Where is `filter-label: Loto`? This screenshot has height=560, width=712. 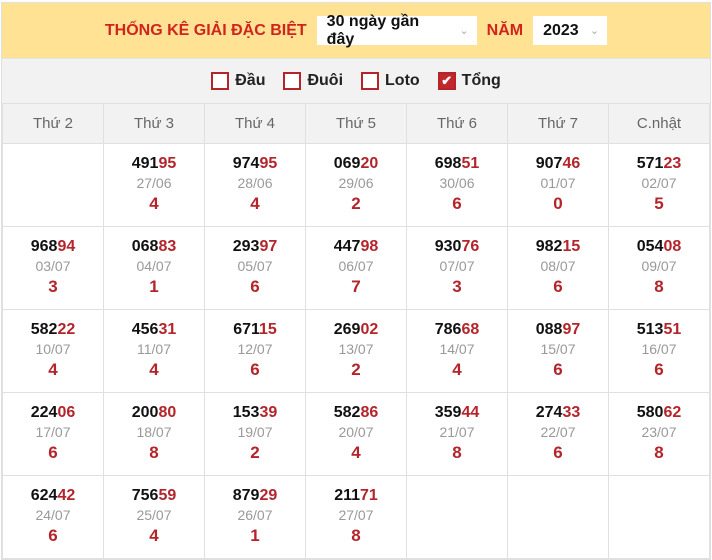 filter-label: Loto is located at coordinates (402, 80).